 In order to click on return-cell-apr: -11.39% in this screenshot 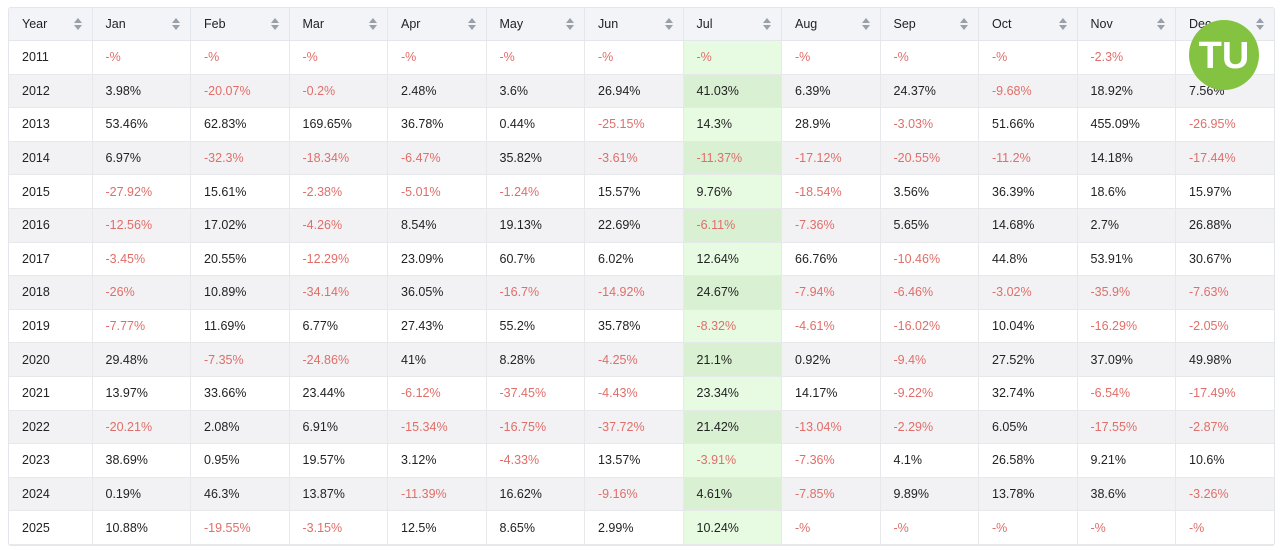, I will do `click(437, 494)`.